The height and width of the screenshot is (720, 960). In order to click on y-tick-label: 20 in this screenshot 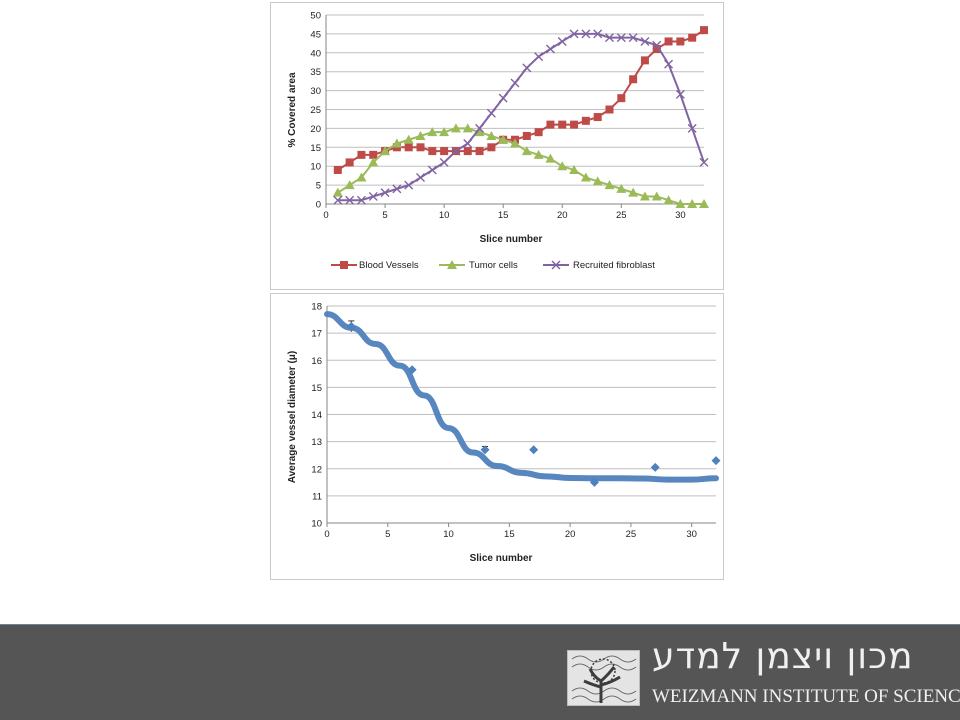, I will do `click(315, 129)`.